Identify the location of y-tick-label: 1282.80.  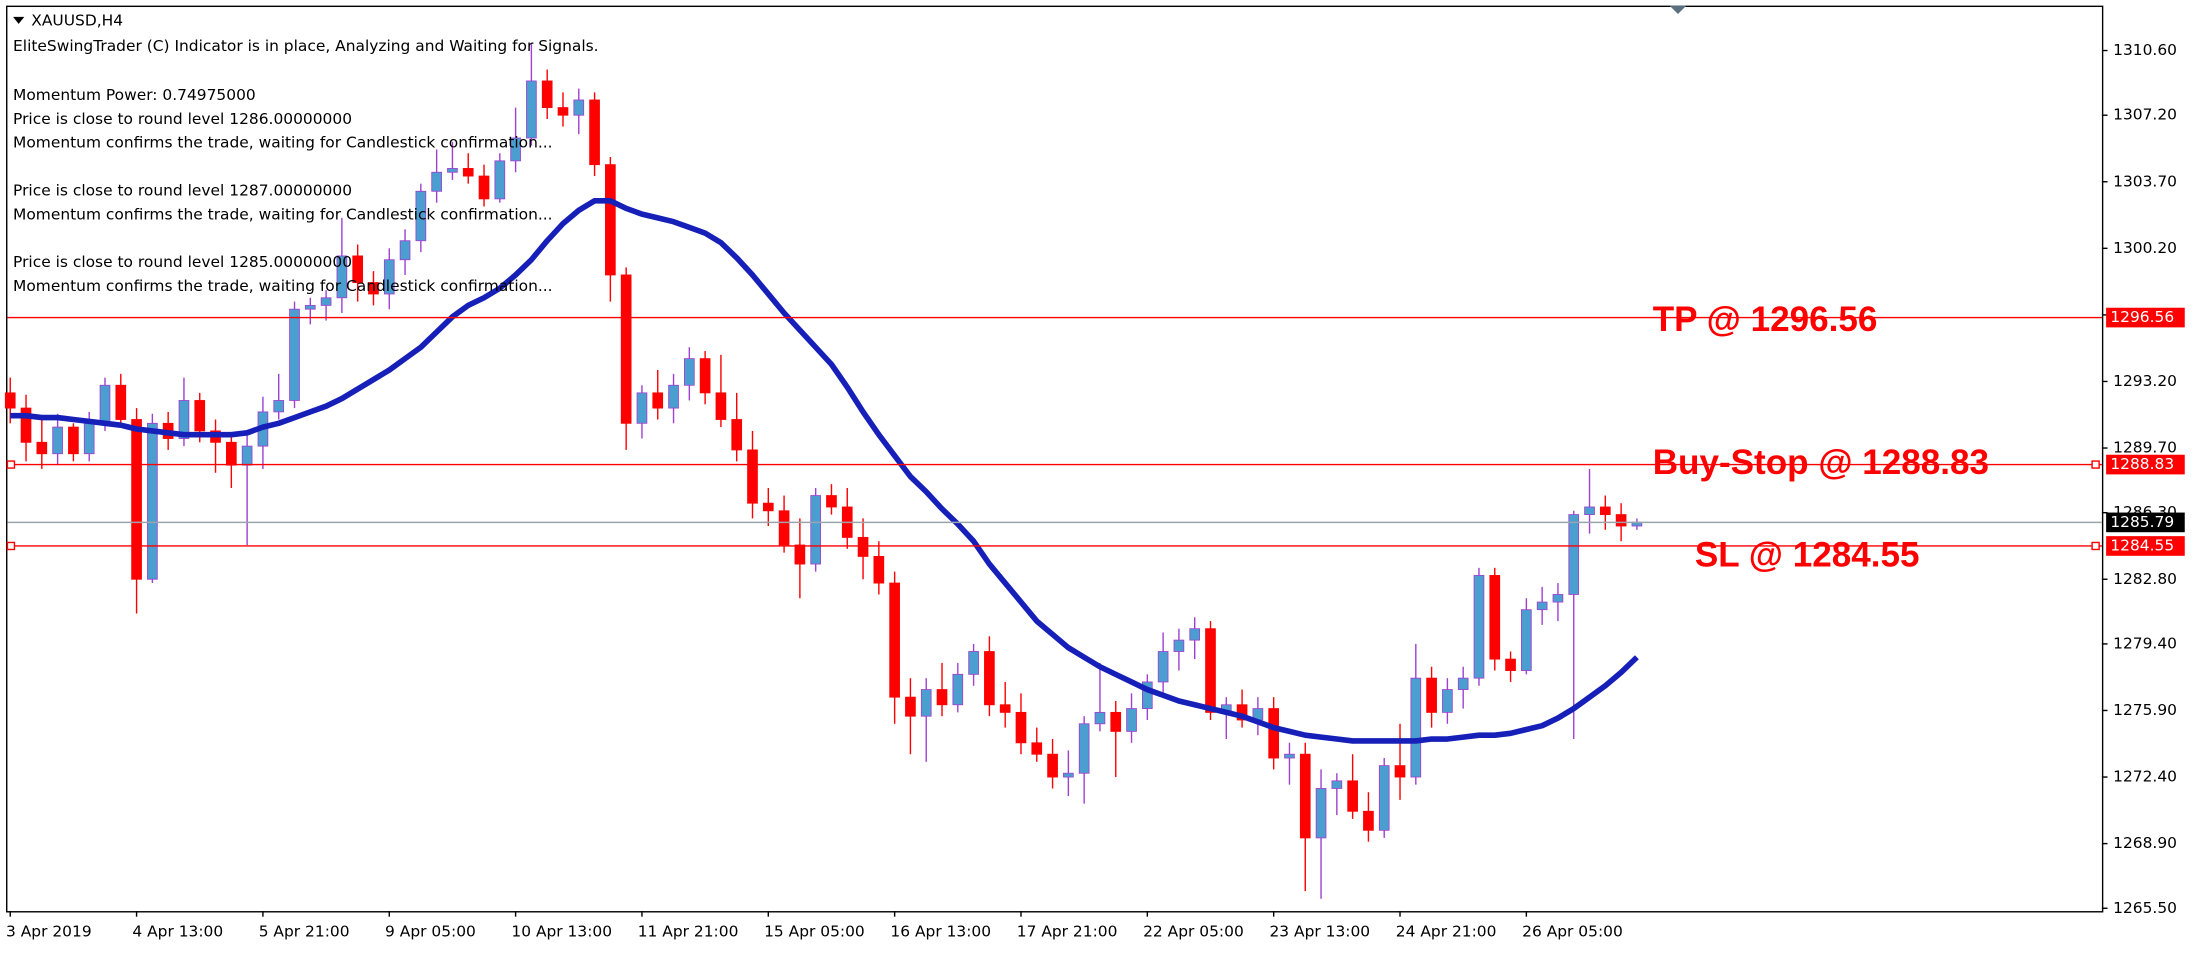
(2145, 579).